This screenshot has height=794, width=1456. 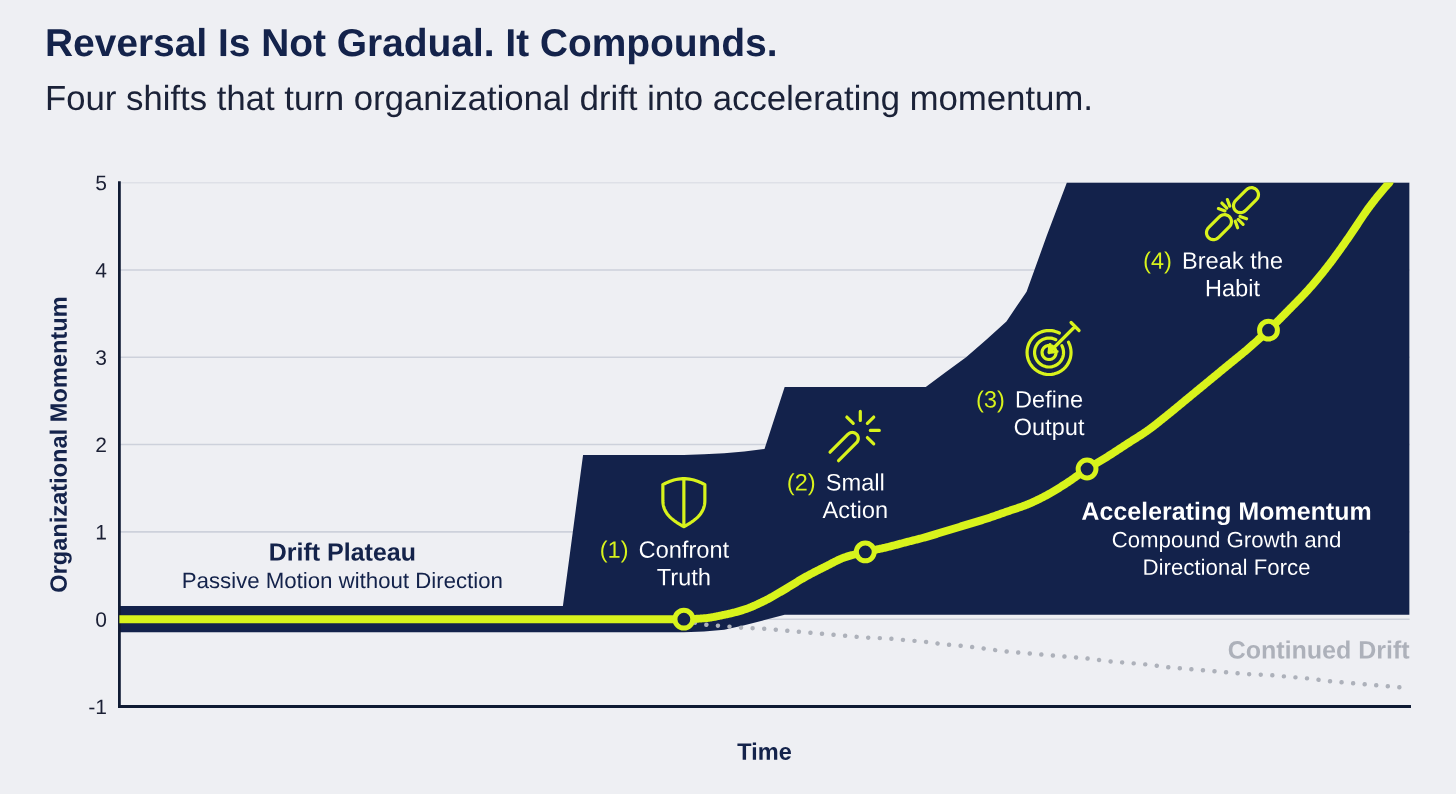 I want to click on annotation: Drift Plateau Passive Motion without Direction, so click(x=342, y=565).